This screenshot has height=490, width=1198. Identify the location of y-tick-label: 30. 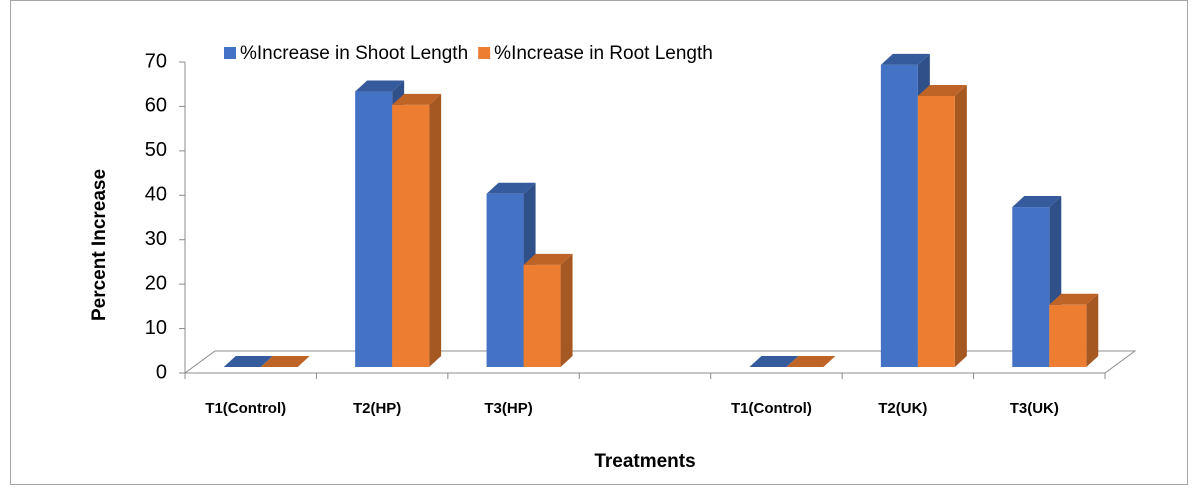
(156, 239).